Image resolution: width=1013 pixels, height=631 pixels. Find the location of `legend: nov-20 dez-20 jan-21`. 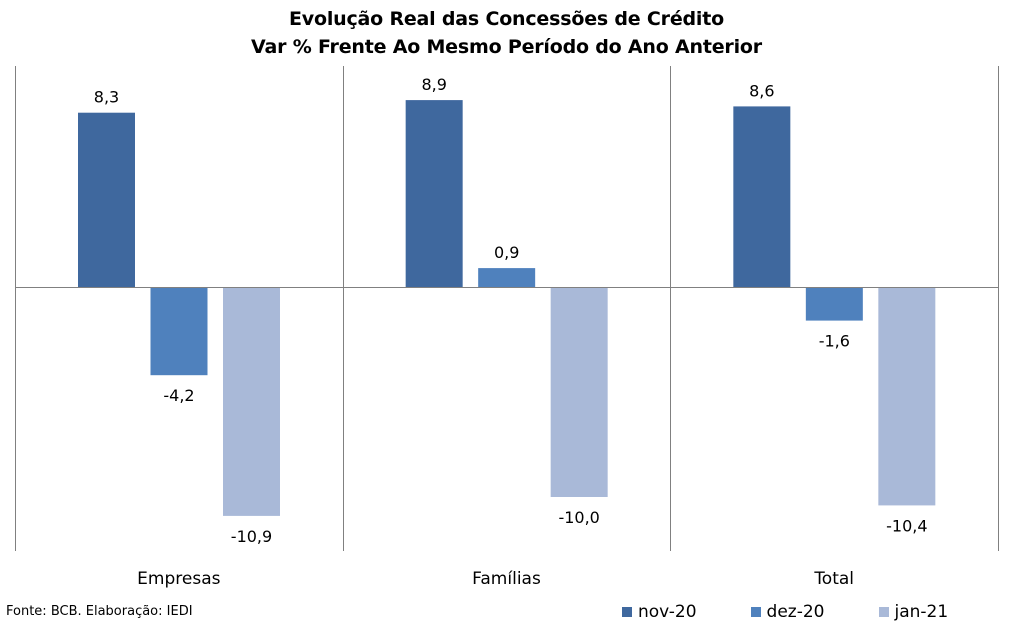

legend: nov-20 dez-20 jan-21 is located at coordinates (785, 612).